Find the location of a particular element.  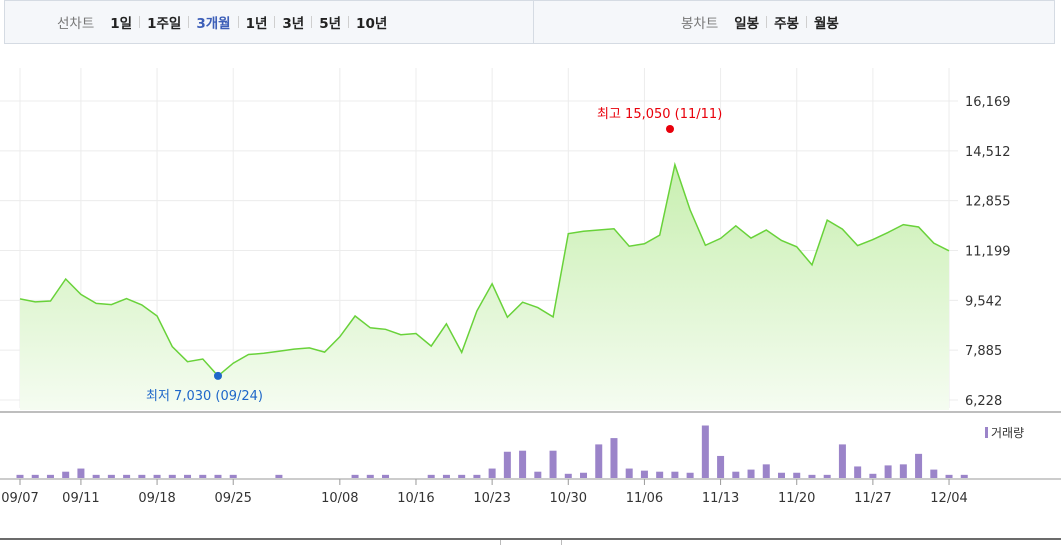

date-tick-label: 12/04 is located at coordinates (948, 498).